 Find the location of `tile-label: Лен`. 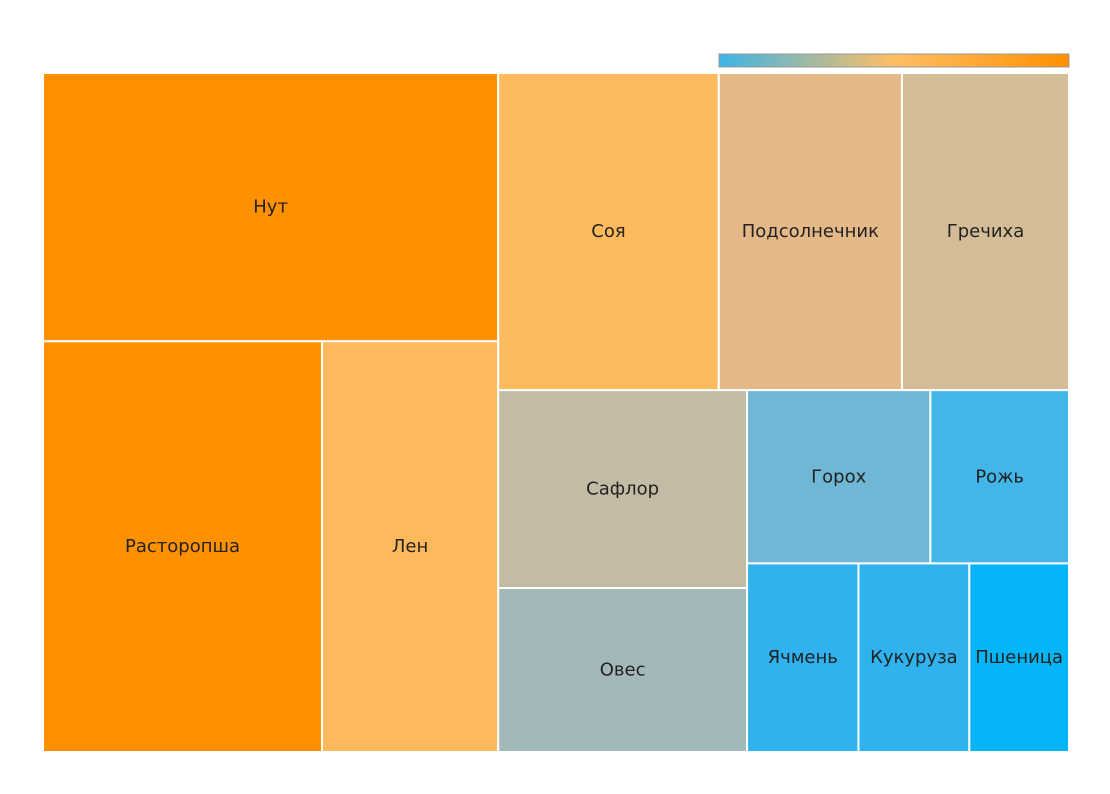

tile-label: Лен is located at coordinates (410, 546).